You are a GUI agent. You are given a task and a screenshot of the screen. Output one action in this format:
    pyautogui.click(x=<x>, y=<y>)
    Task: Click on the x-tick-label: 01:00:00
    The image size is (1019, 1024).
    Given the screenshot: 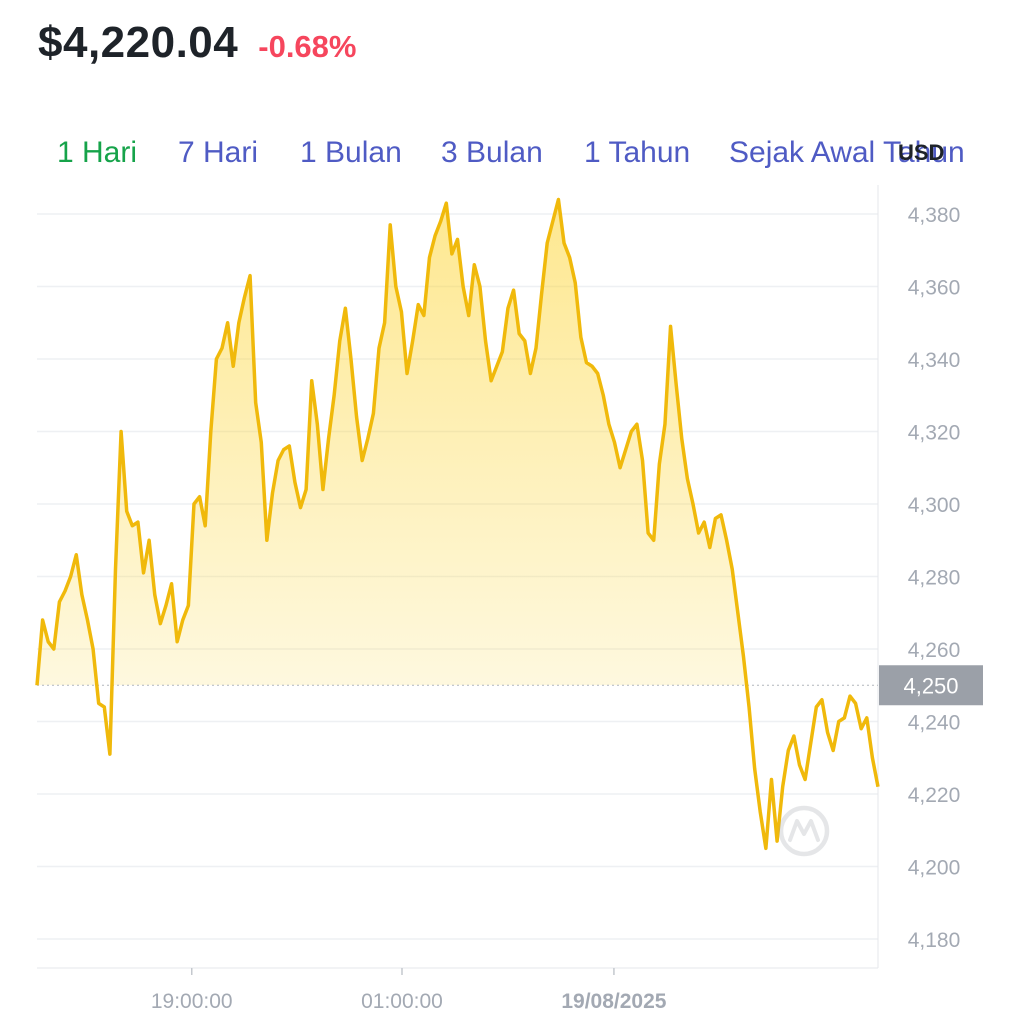 What is the action you would take?
    pyautogui.click(x=402, y=1001)
    